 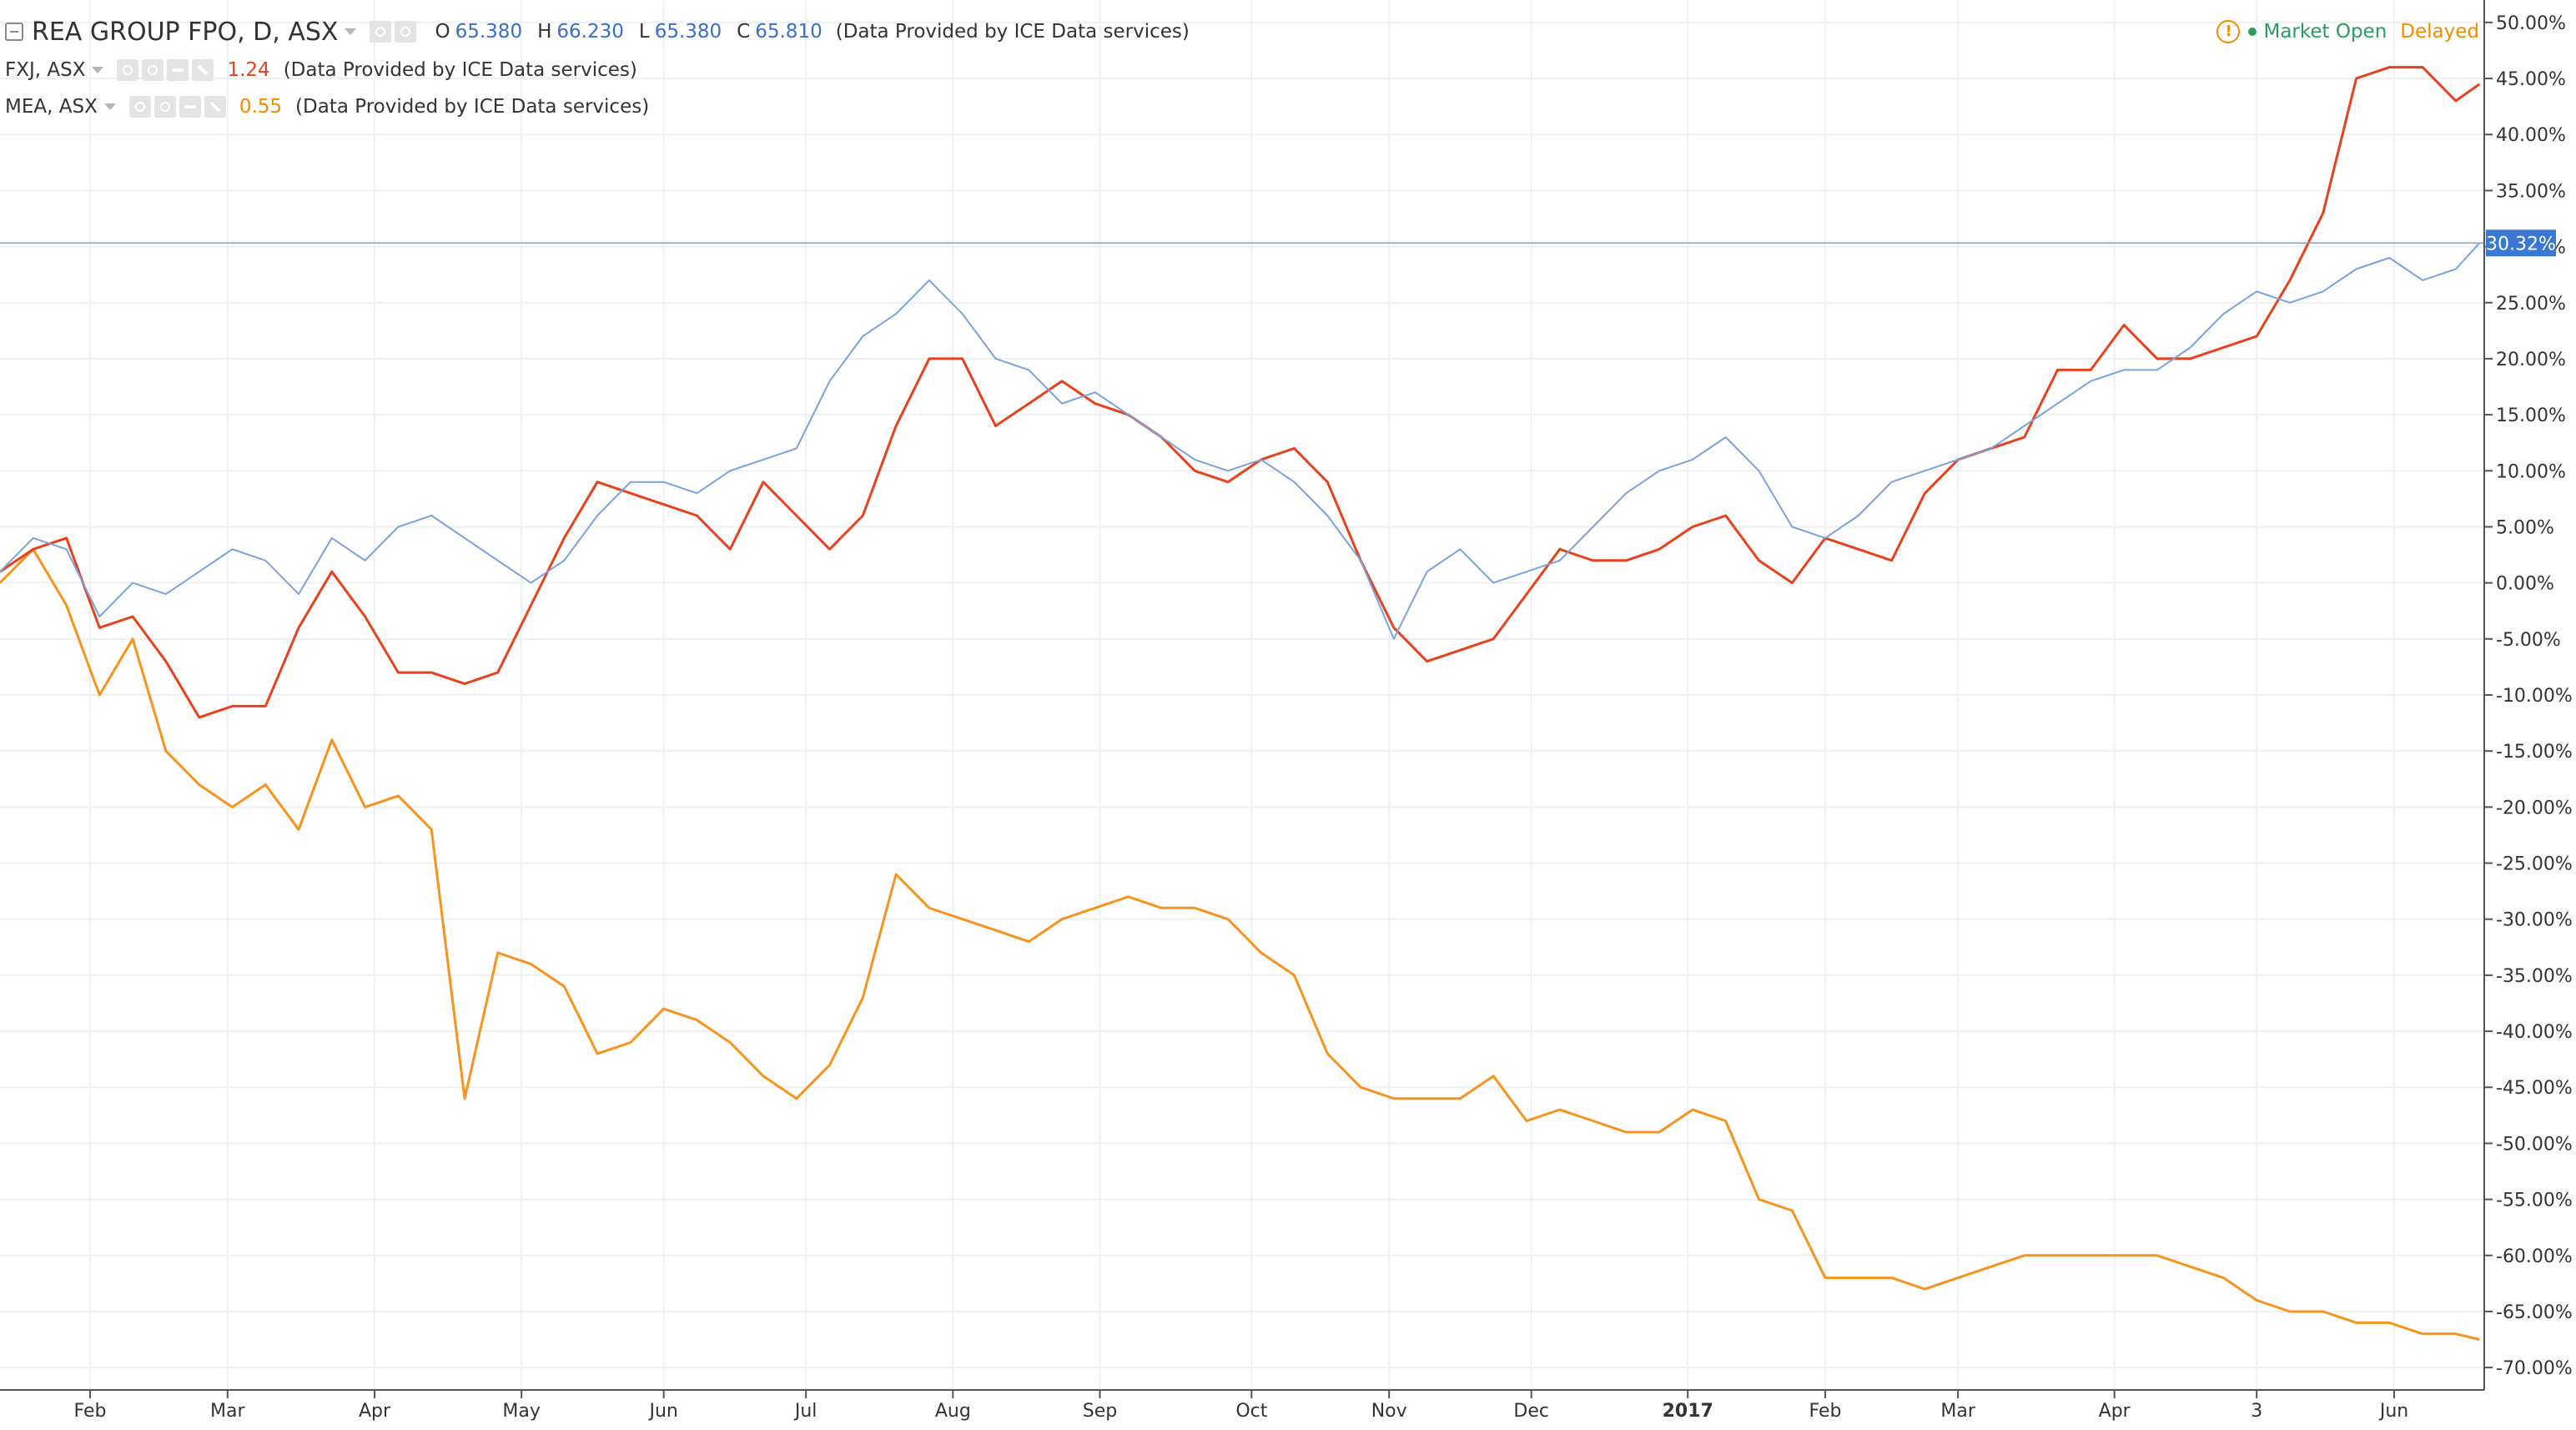 What do you see at coordinates (1251, 1411) in the screenshot?
I see `x-tick-label: Oct` at bounding box center [1251, 1411].